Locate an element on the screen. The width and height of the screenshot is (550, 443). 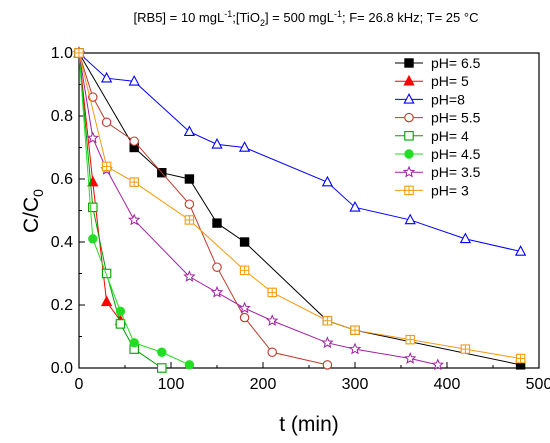
legend-item: pH= 4 is located at coordinates (432, 136).